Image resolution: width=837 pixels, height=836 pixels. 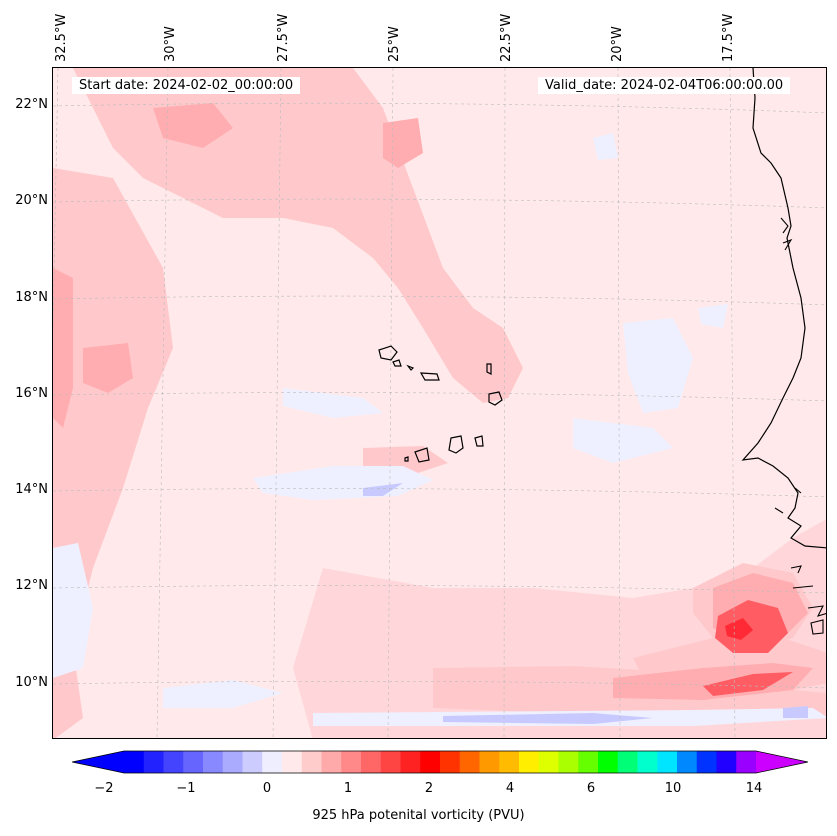 I want to click on colorbar-tick: 10, so click(x=673, y=788).